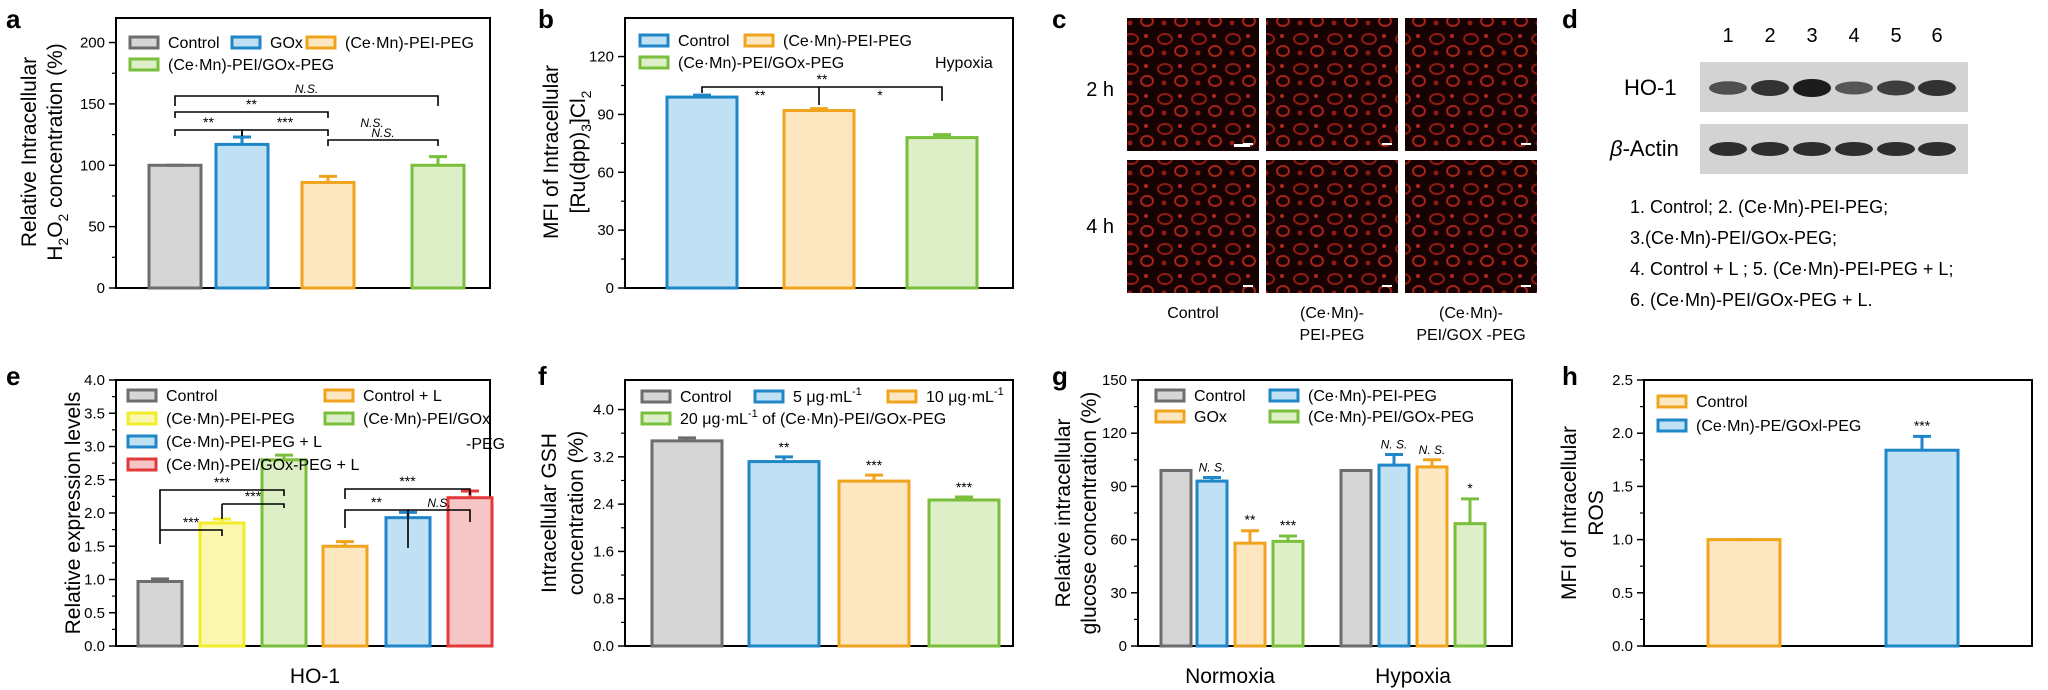  I want to click on lane-number: 3, so click(1811, 36).